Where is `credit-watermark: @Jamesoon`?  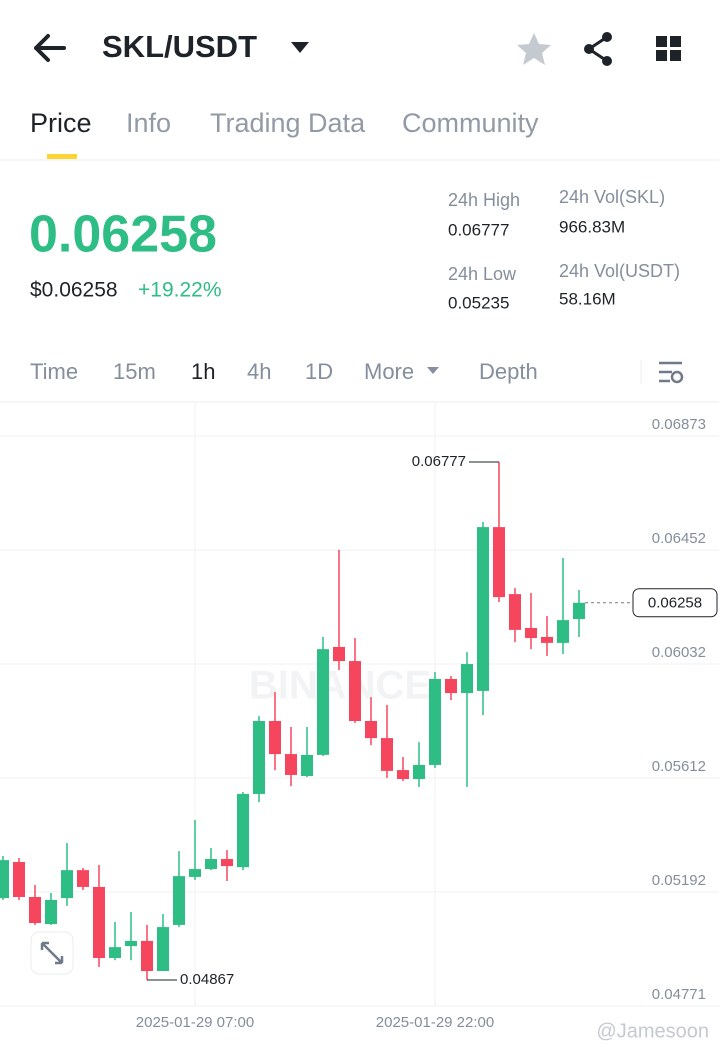
credit-watermark: @Jamesoon is located at coordinates (652, 1031).